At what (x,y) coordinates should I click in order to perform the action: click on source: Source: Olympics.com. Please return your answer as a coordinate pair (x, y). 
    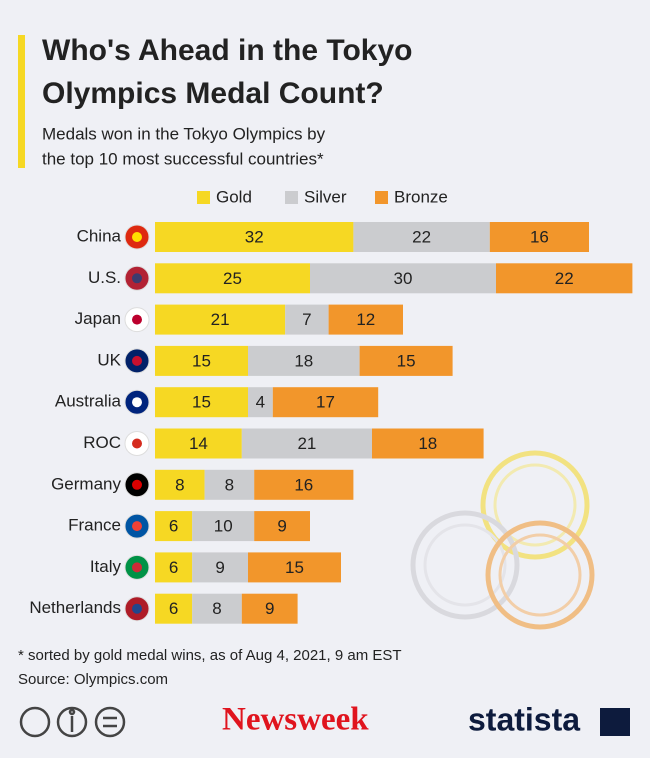
    Looking at the image, I should click on (93, 679).